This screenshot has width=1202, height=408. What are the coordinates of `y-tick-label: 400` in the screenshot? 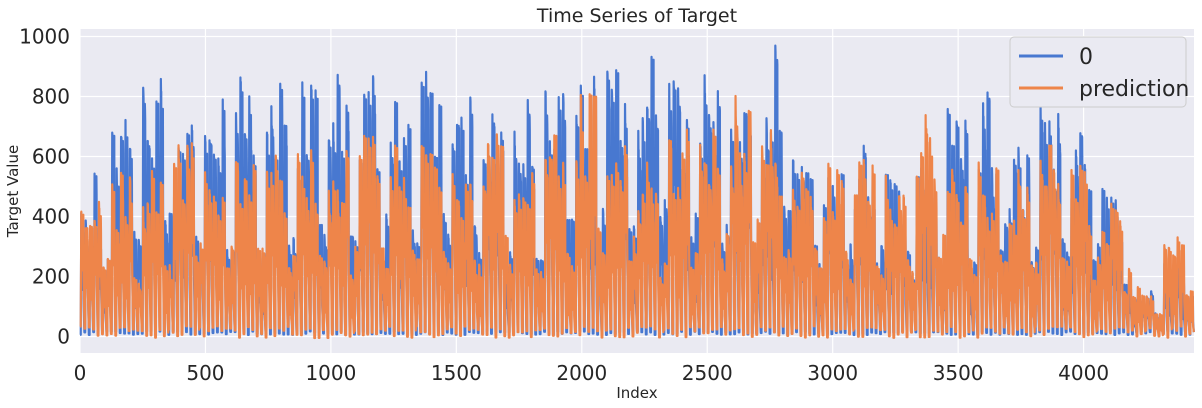 It's located at (51, 217).